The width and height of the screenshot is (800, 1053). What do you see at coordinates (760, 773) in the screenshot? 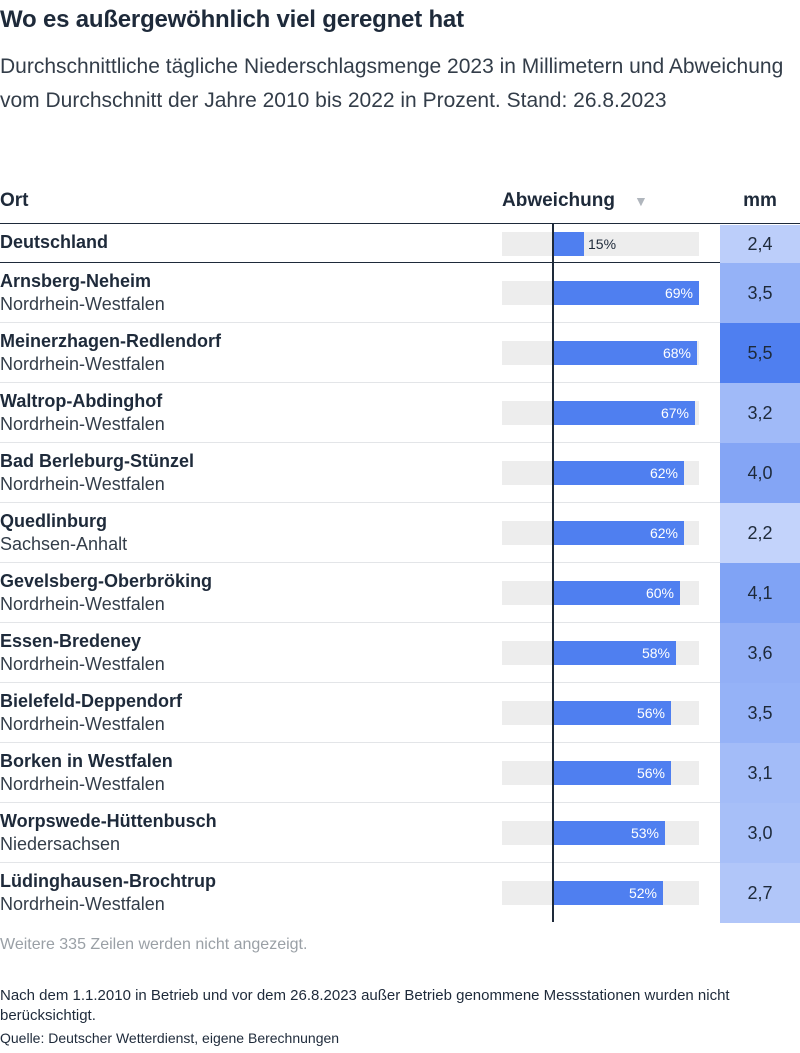
I see `mm-cell: 3,1` at bounding box center [760, 773].